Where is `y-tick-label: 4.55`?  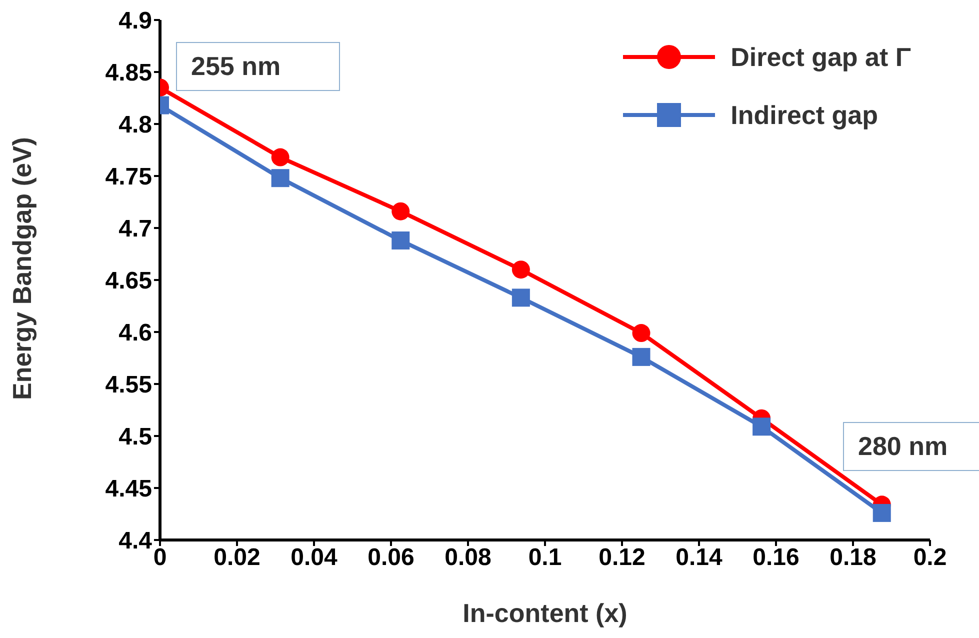 y-tick-label: 4.55 is located at coordinates (128, 385).